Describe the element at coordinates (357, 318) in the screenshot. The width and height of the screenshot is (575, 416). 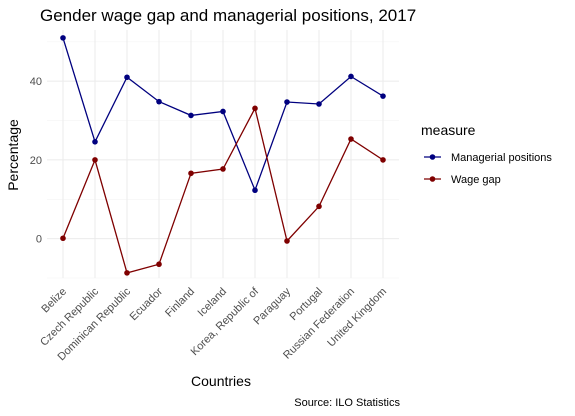
I see `x-tick-label: United Kingdom` at that location.